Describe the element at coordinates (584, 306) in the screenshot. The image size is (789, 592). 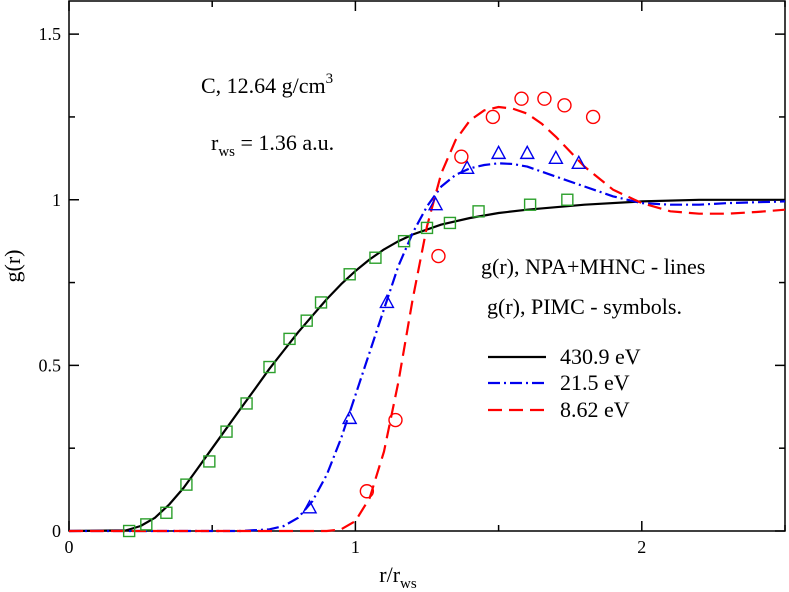
I see `symbols-note: g(r), PIMC - symbols.` at that location.